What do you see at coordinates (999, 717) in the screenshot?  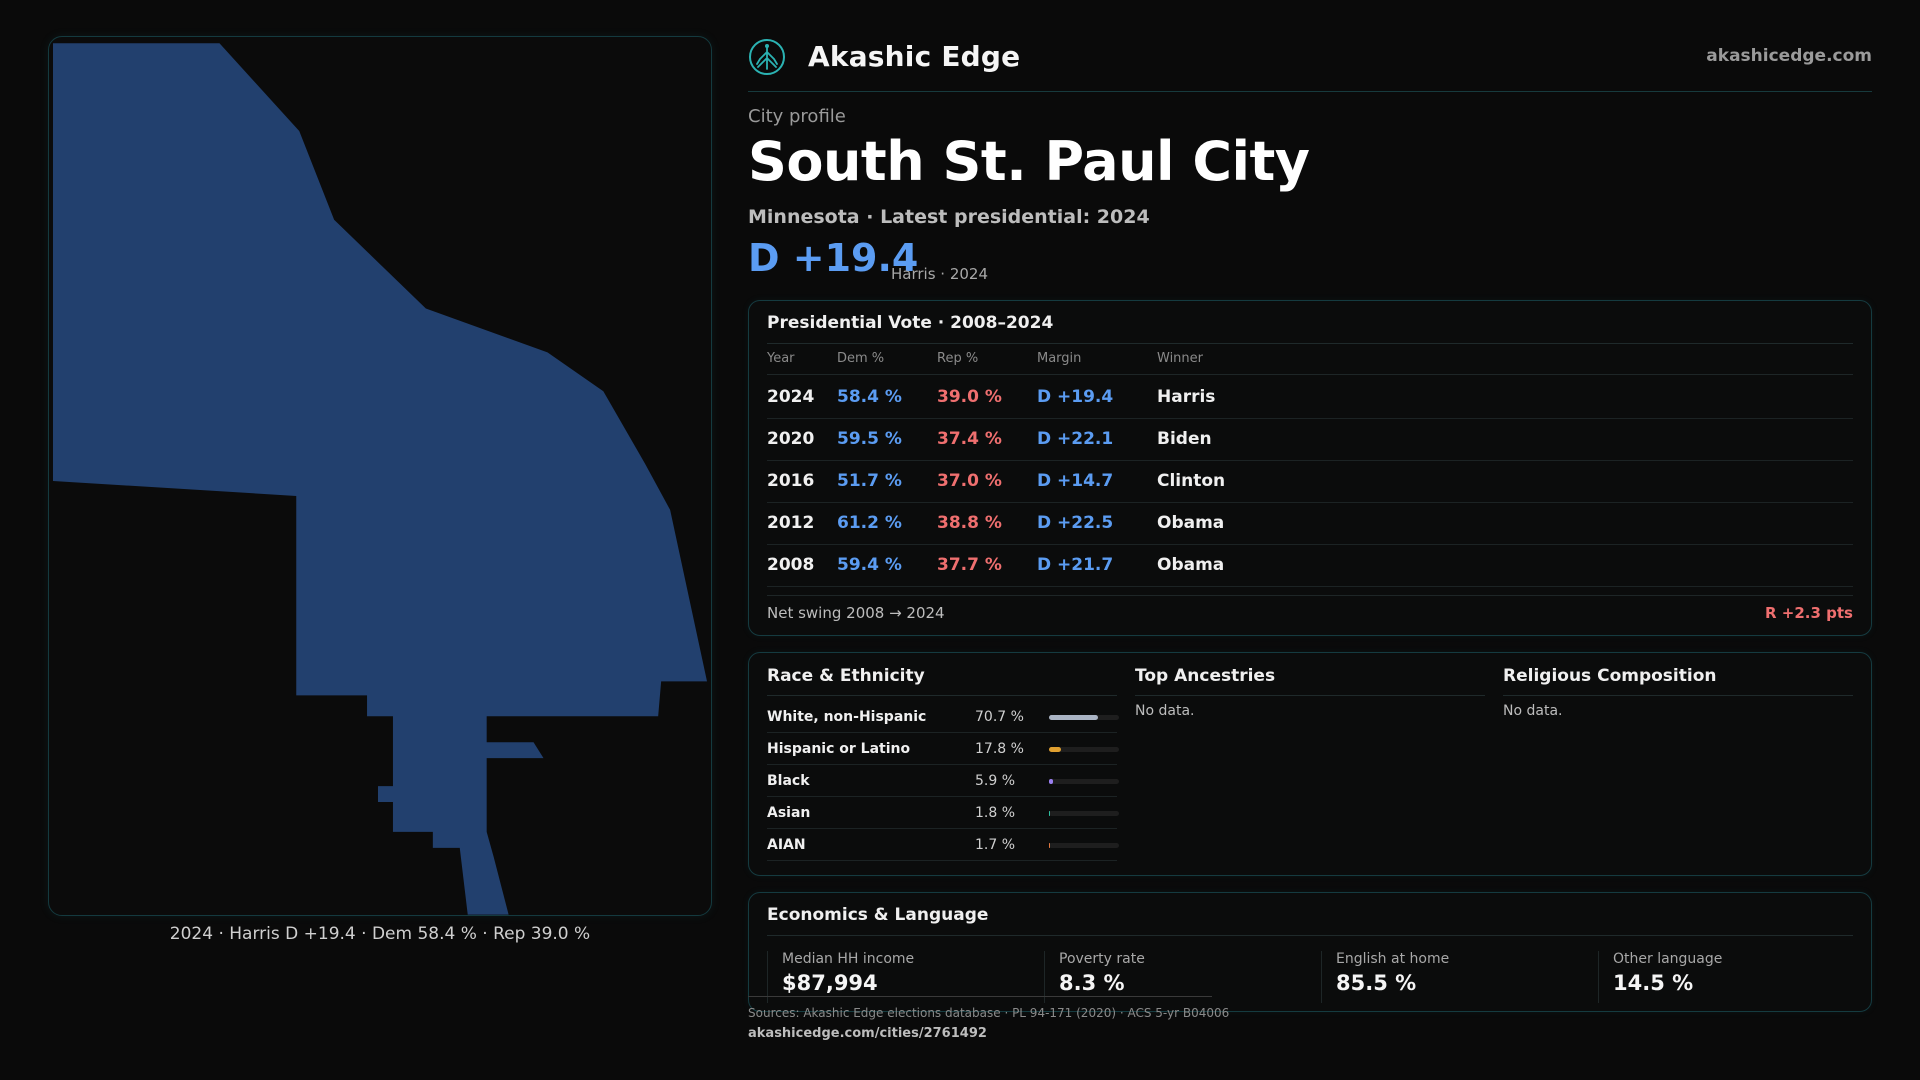 I see `race-percent: 70.7 %` at bounding box center [999, 717].